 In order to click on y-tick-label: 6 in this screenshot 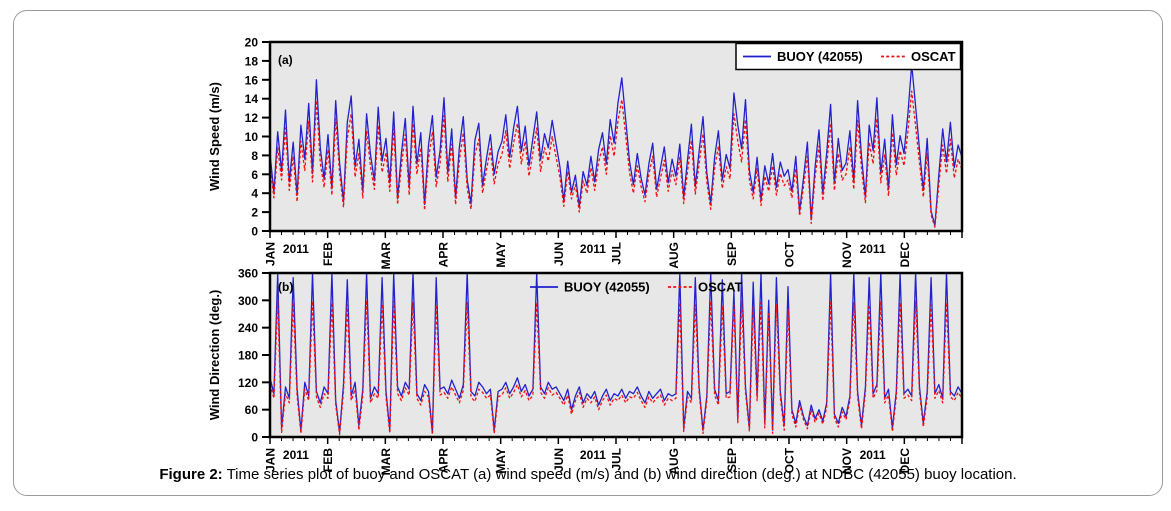, I will do `click(254, 175)`.